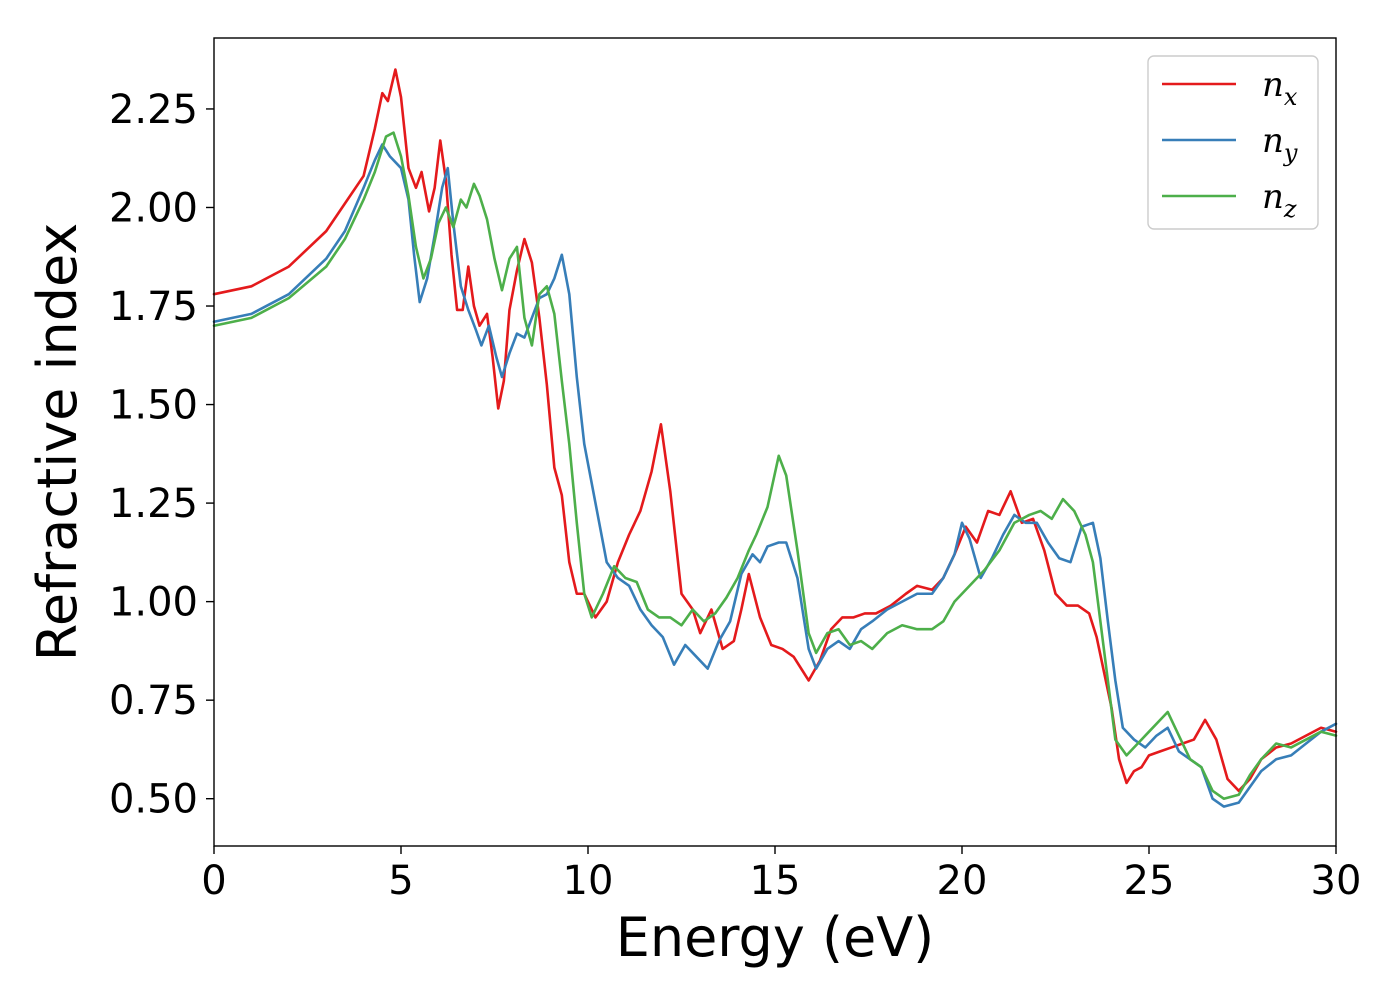  What do you see at coordinates (962, 881) in the screenshot?
I see `x-tick-label: 20` at bounding box center [962, 881].